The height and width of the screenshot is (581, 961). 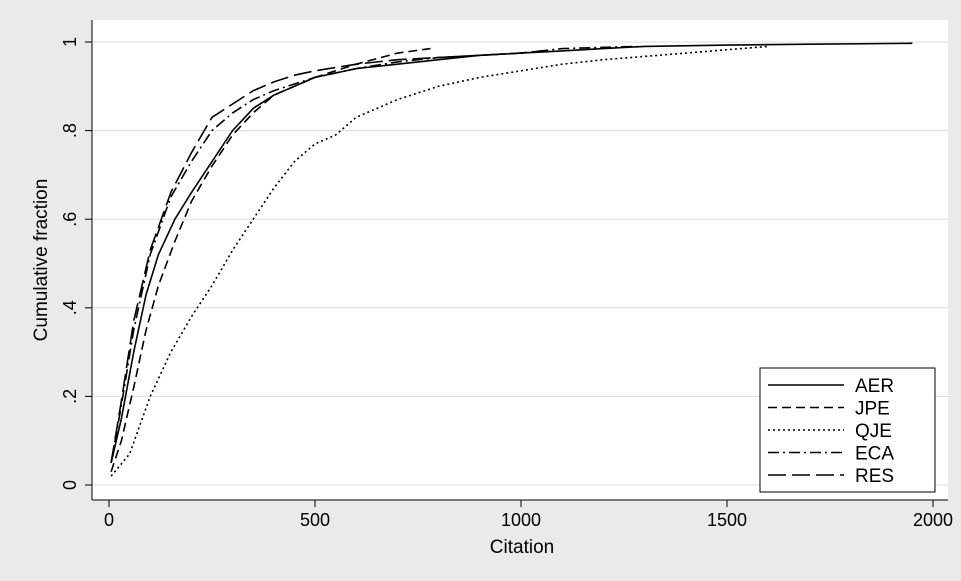 I want to click on x-tick-label: 0, so click(x=109, y=520).